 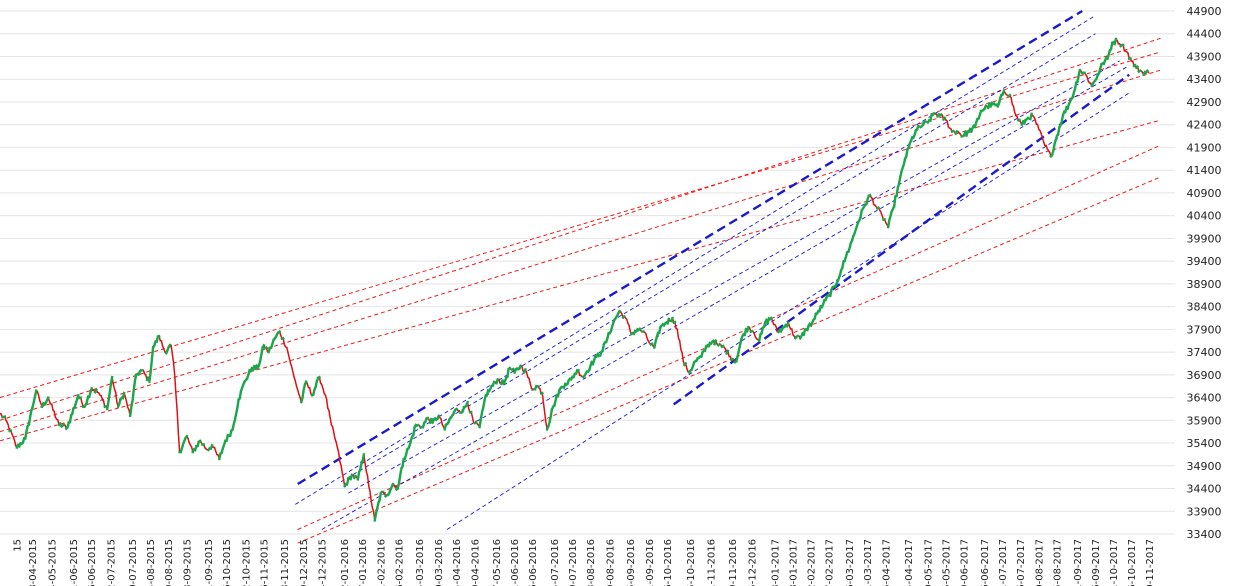 I want to click on x-tick-label: 10-08-2017, so click(x=1039, y=562).